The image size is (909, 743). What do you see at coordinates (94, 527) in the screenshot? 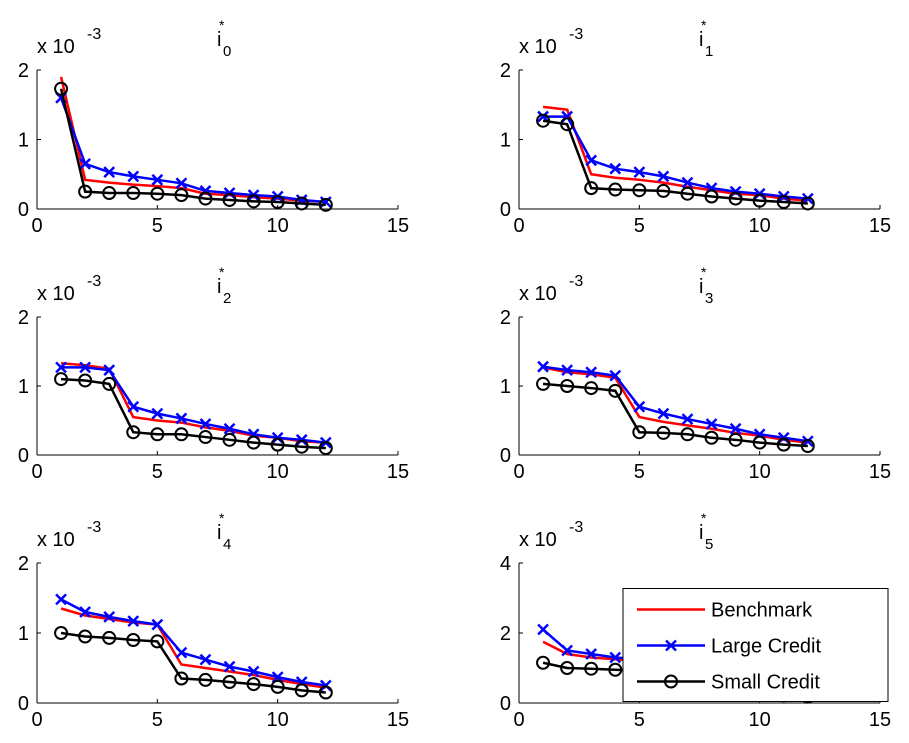
I see `y-exponent: -3` at bounding box center [94, 527].